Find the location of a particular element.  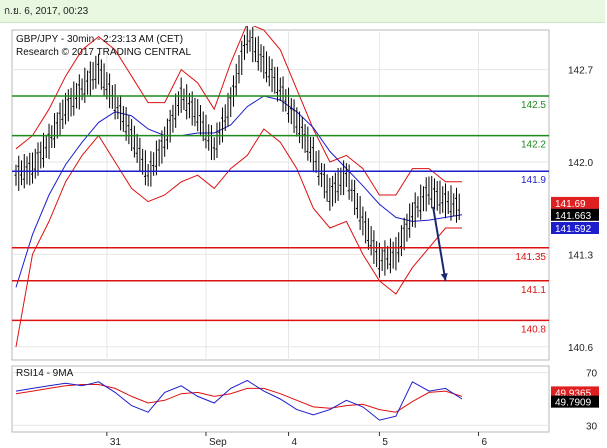

price-tag-label: 141.663 is located at coordinates (573, 216).